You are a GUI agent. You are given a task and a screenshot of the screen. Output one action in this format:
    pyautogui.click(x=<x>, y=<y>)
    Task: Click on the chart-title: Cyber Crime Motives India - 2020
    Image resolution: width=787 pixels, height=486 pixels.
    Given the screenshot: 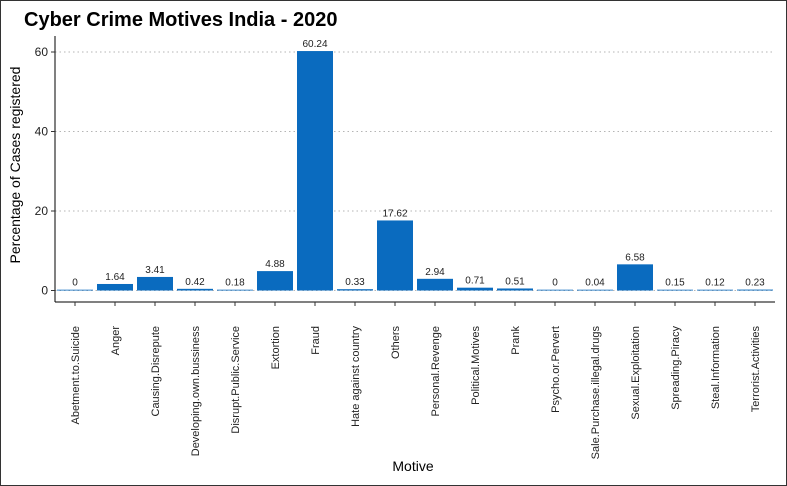 What is the action you would take?
    pyautogui.click(x=180, y=20)
    